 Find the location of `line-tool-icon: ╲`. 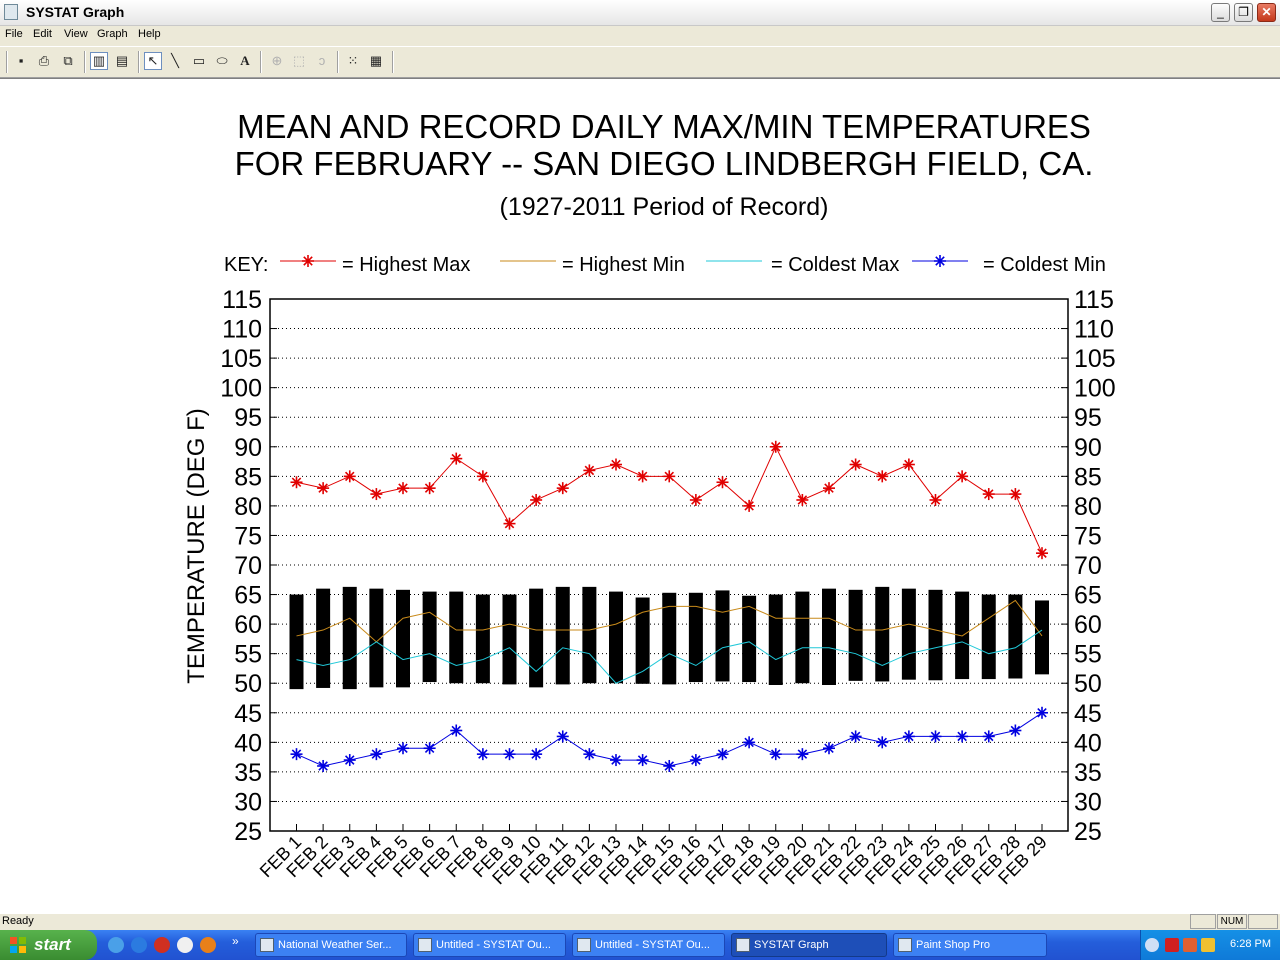

line-tool-icon: ╲ is located at coordinates (175, 60).